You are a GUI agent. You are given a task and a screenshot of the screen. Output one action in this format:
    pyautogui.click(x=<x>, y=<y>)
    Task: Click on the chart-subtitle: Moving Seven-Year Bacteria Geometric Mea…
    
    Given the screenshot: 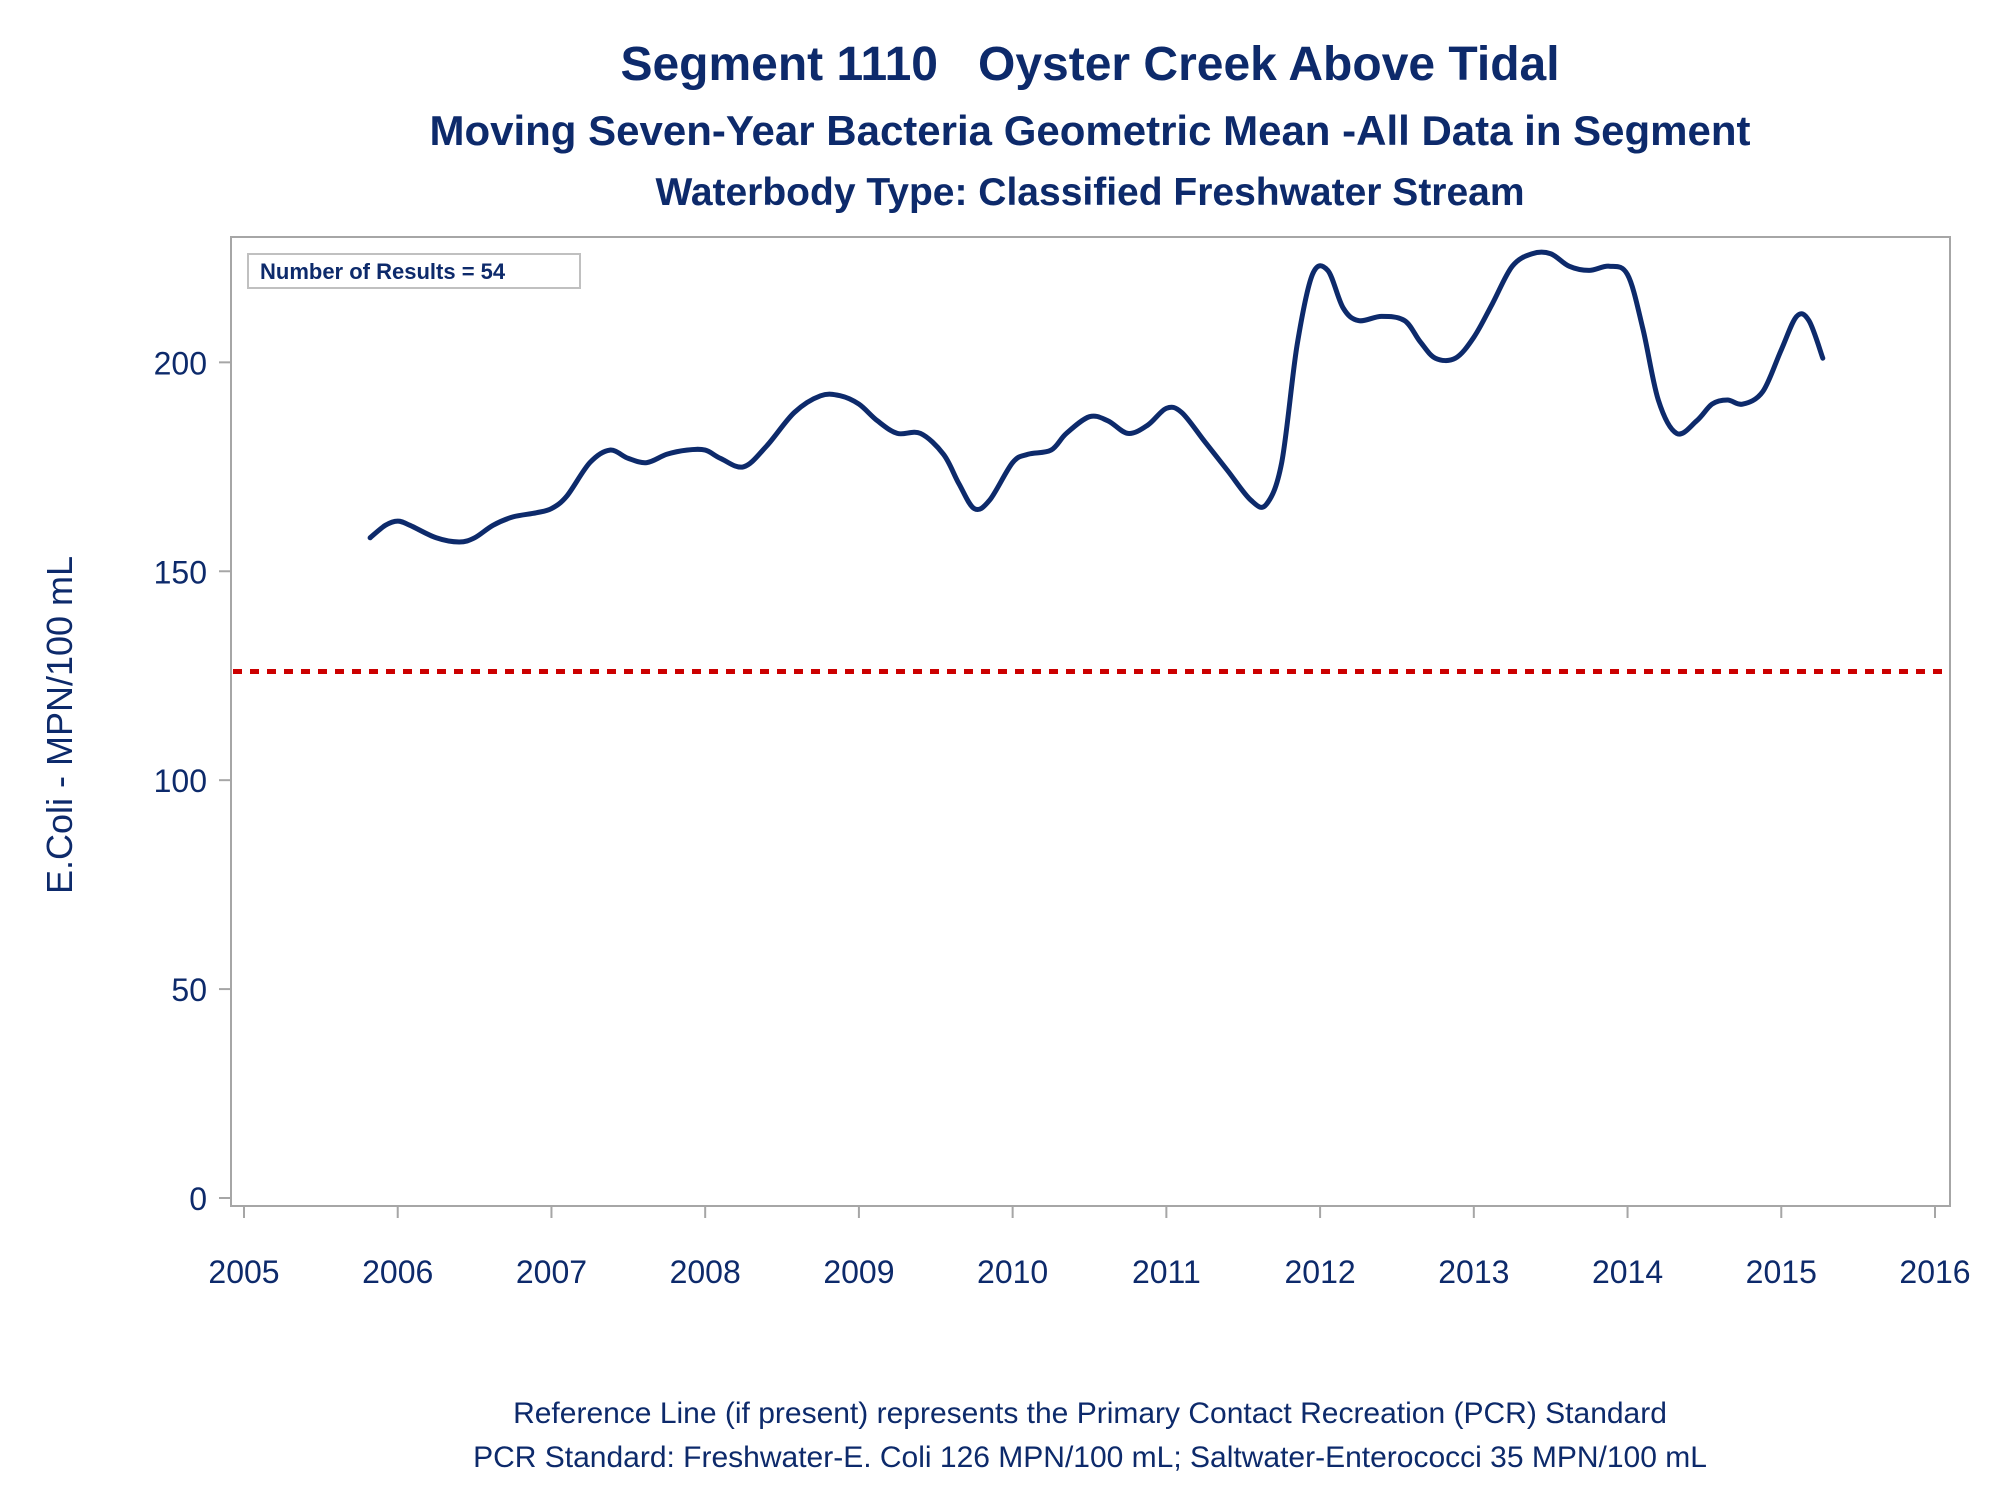 What is the action you would take?
    pyautogui.click(x=1089, y=130)
    